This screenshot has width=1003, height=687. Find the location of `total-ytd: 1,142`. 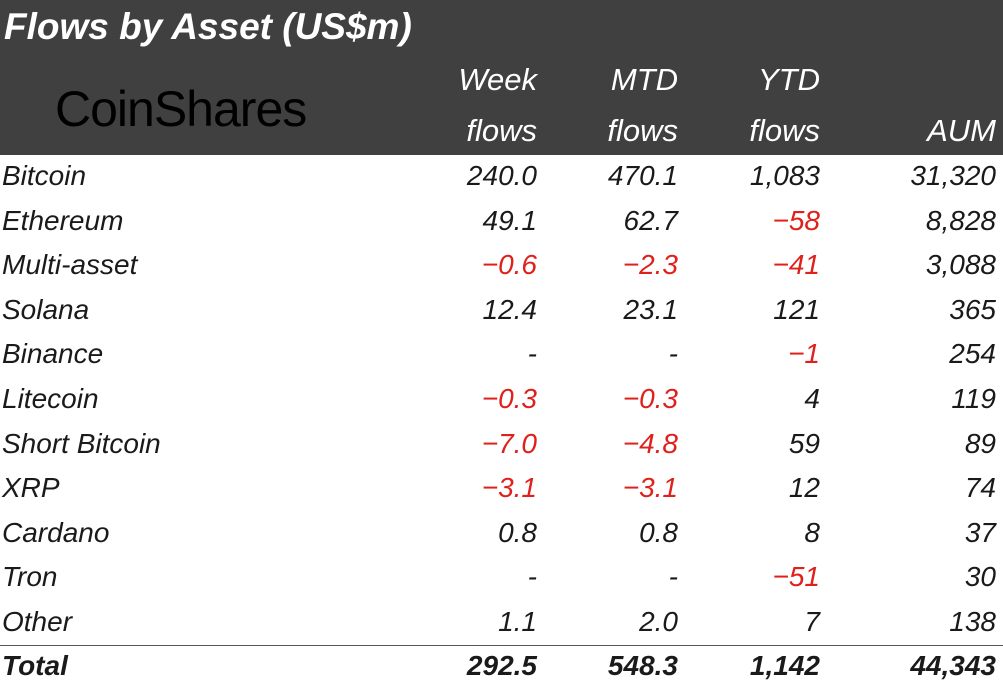

total-ytd: 1,142 is located at coordinates (784, 665).